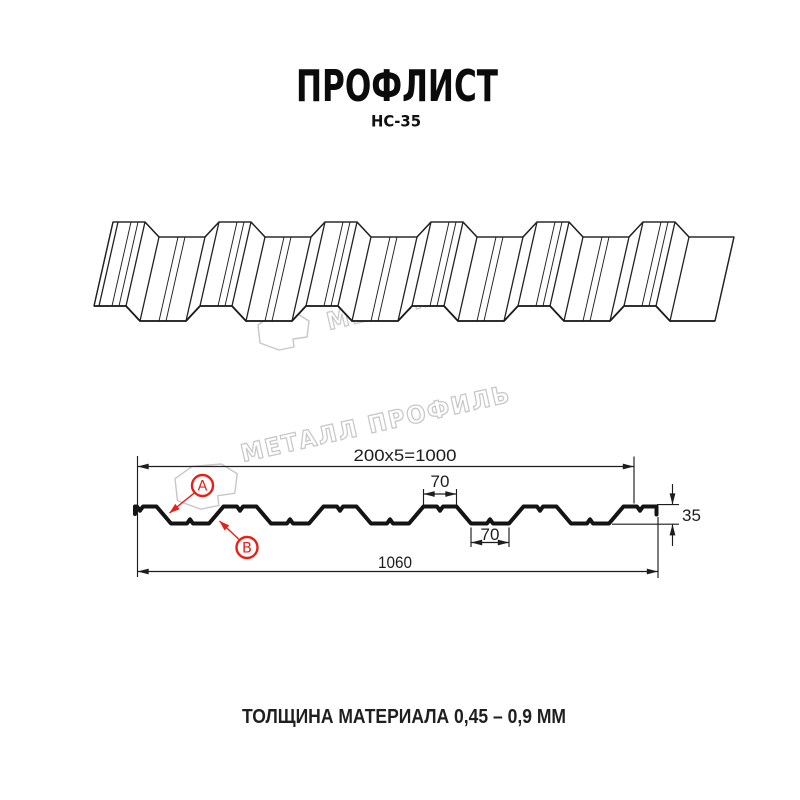 Image resolution: width=800 pixels, height=800 pixels. Describe the element at coordinates (691, 515) in the screenshot. I see `dim-label-height: 35` at that location.